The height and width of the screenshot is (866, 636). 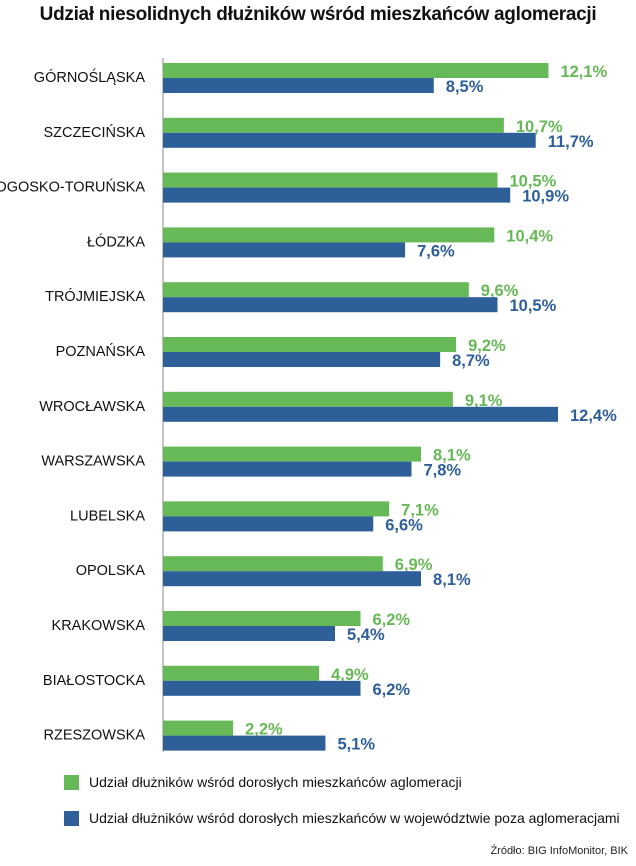 I want to click on value-label-blue: 10,9%, so click(x=545, y=197).